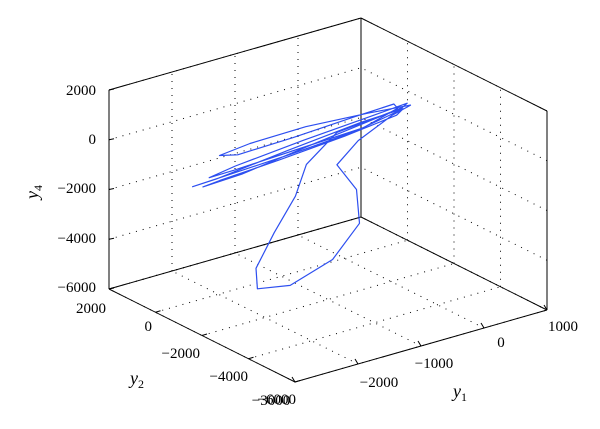 This screenshot has width=600, height=429. Describe the element at coordinates (91, 309) in the screenshot. I see `y2-tick-label: 2000` at that location.